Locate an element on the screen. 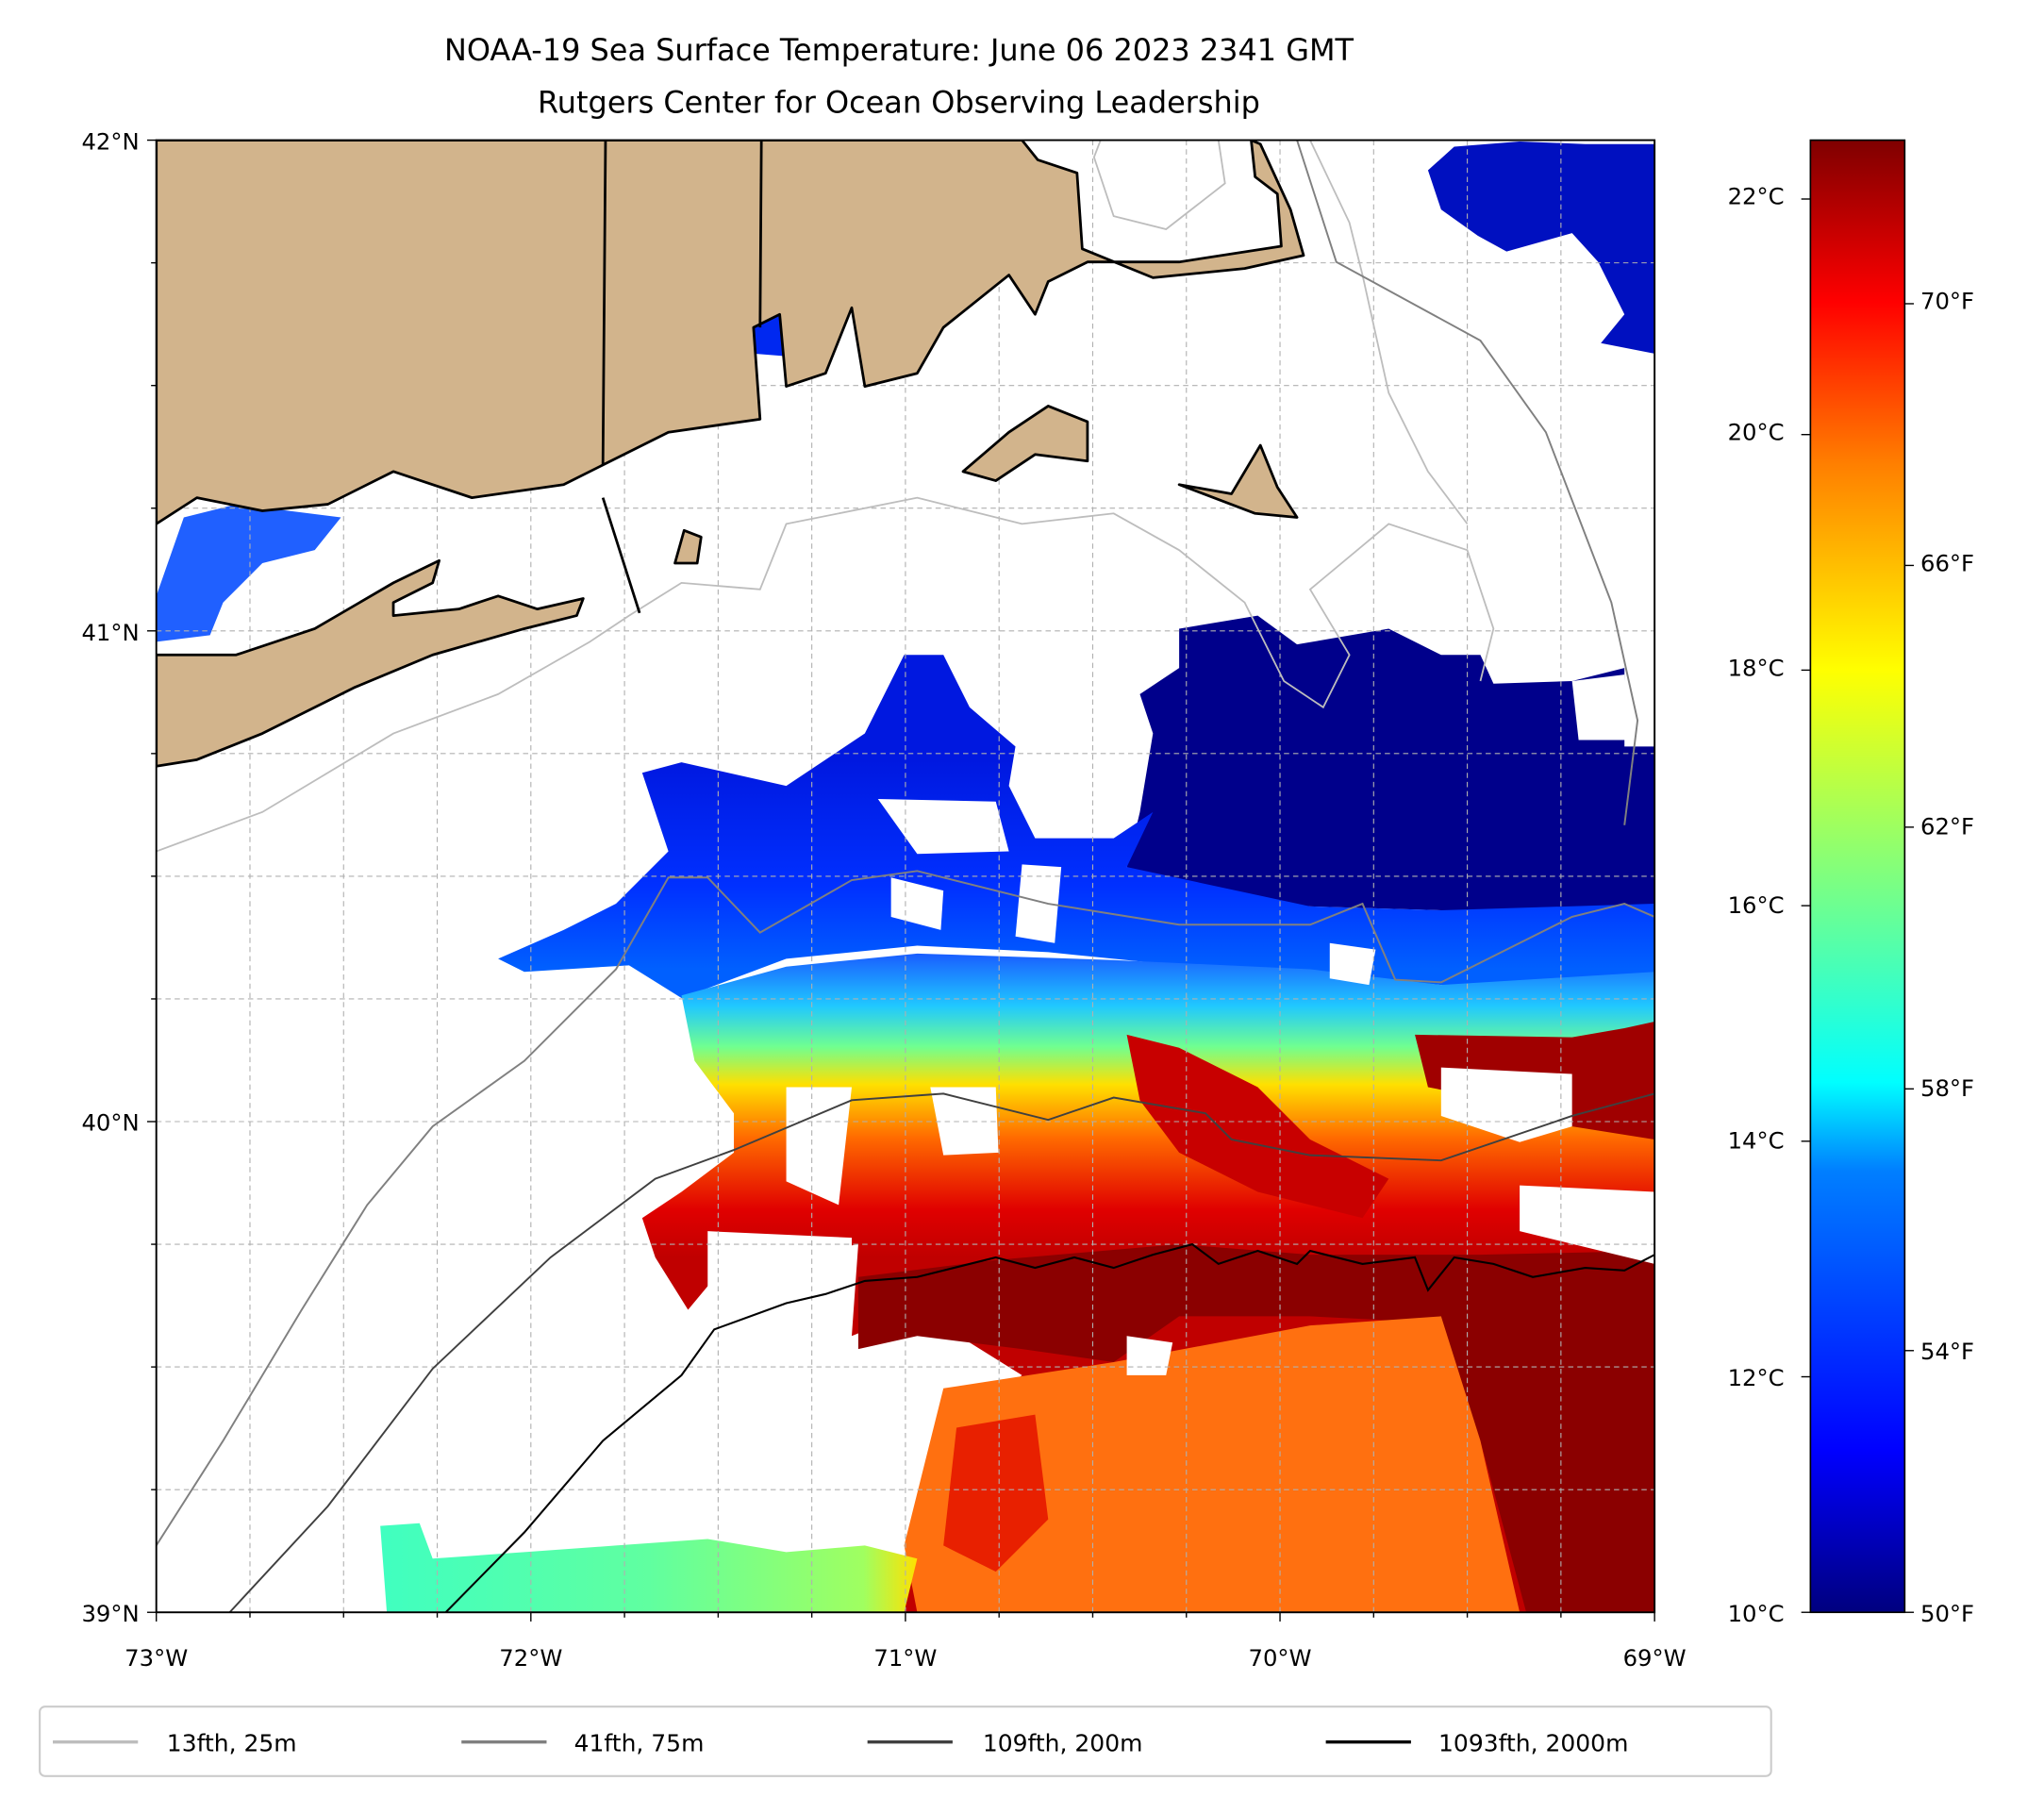 This screenshot has width=2044, height=1797. fahrenheit-tick-label: 54°F is located at coordinates (1947, 1351).